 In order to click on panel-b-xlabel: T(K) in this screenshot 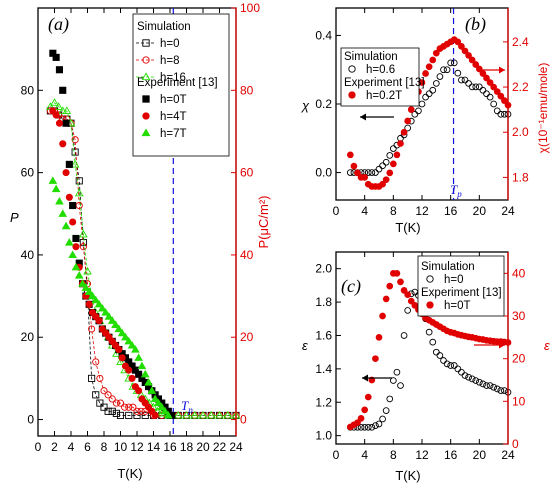, I will do `click(407, 227)`.